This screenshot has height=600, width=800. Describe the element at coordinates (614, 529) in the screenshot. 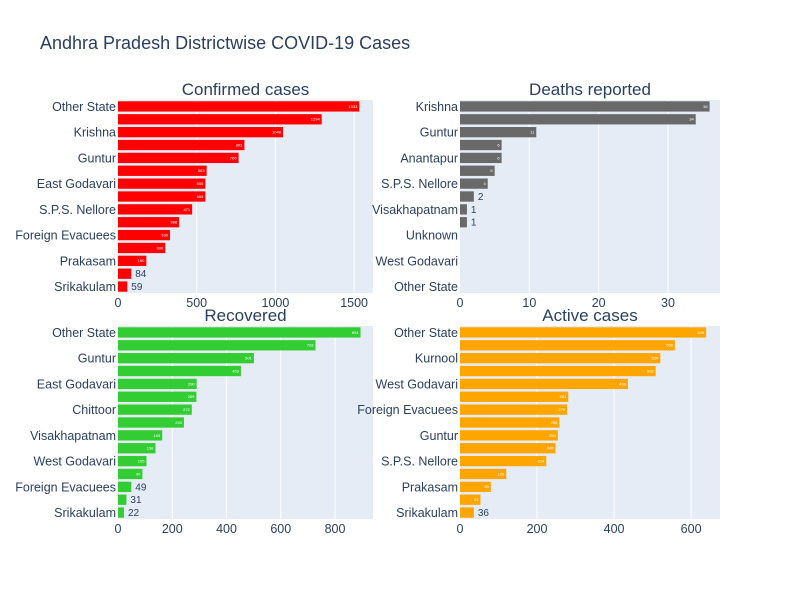

I see `x-tick-label: 400` at that location.